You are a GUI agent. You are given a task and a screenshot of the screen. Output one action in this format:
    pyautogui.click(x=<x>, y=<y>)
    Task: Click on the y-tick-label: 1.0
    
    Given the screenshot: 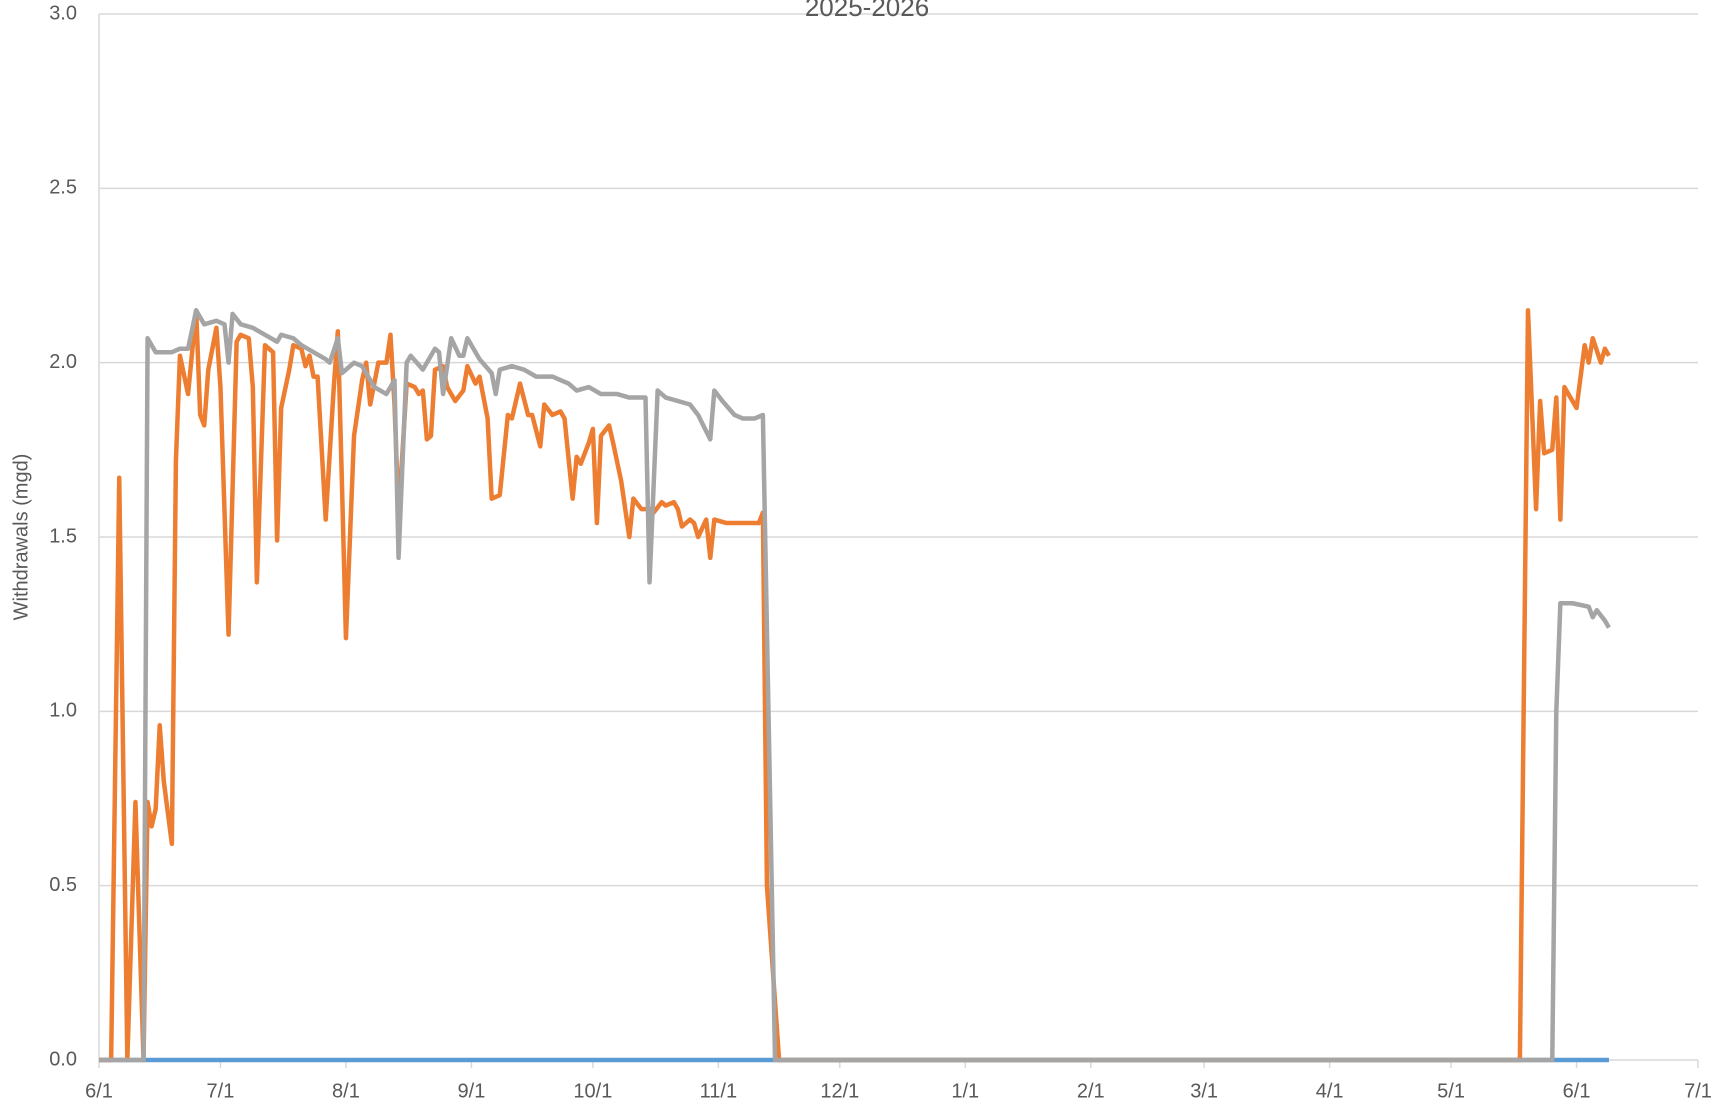 What is the action you would take?
    pyautogui.click(x=63, y=711)
    